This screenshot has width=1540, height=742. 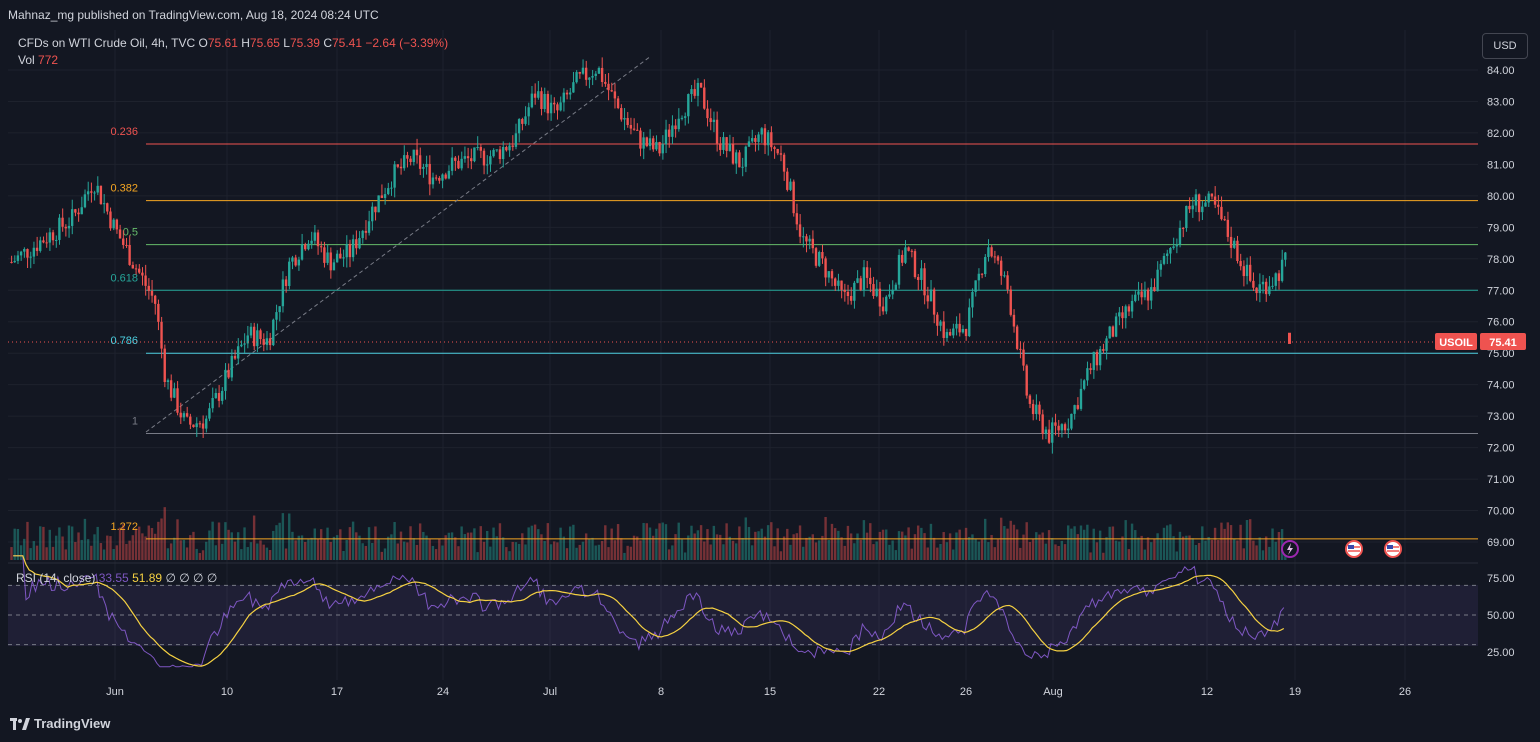 I want to click on volume-label: Vol, so click(x=26, y=60).